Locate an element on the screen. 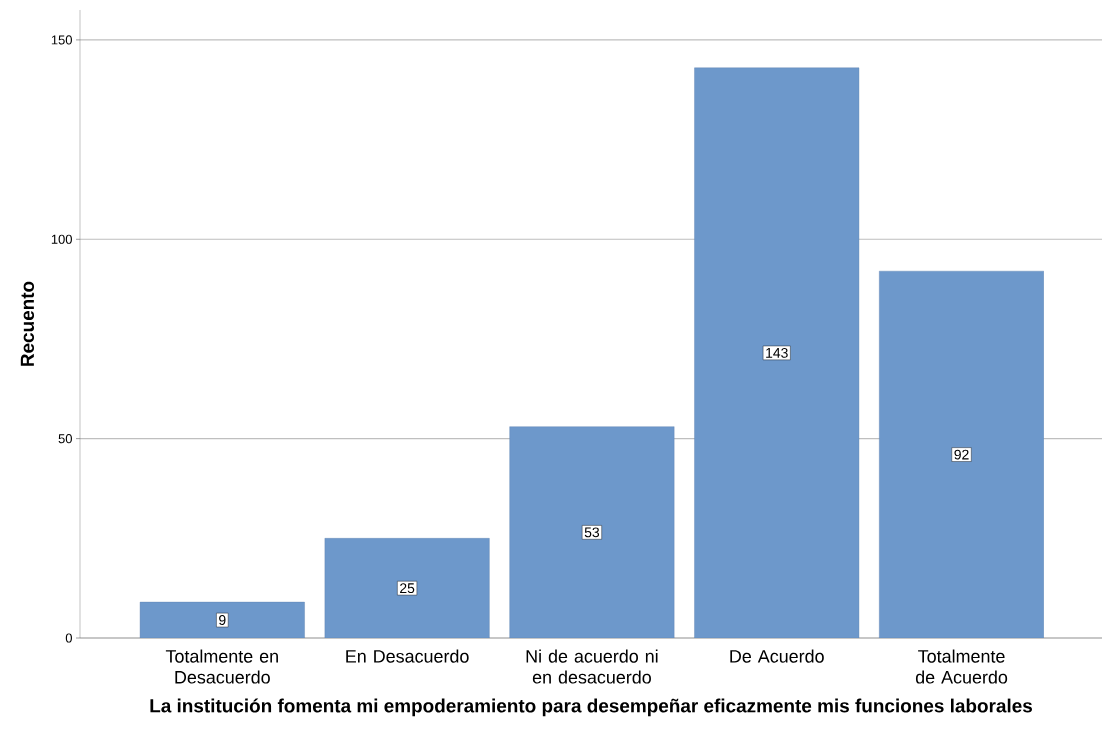 This screenshot has width=1102, height=751. data-label: 92 is located at coordinates (961, 454).